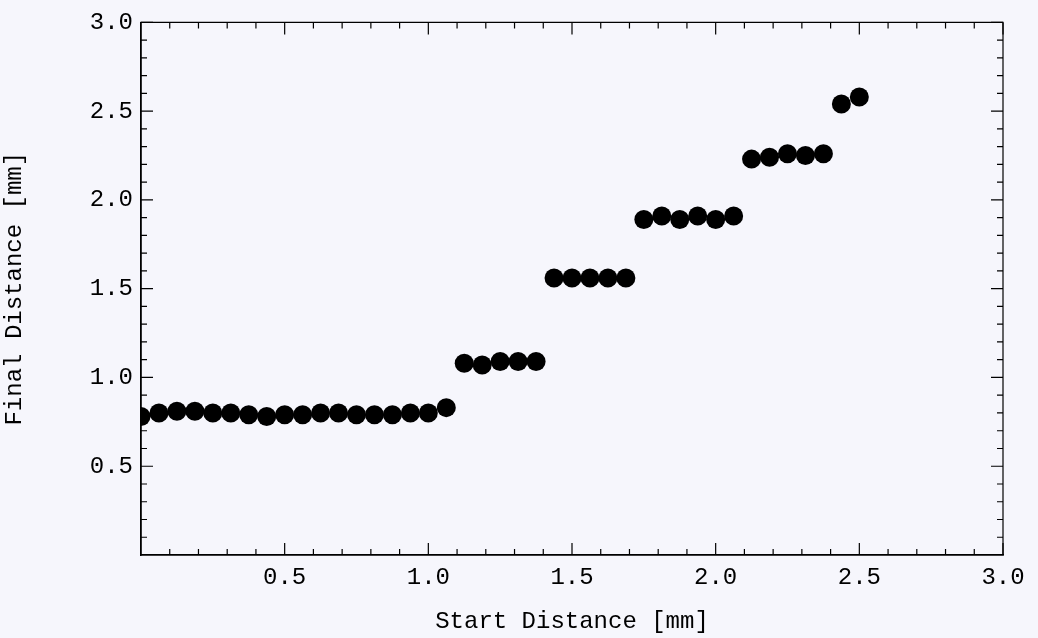 The height and width of the screenshot is (638, 1038). I want to click on y-tick-label: 1.5, so click(111, 289).